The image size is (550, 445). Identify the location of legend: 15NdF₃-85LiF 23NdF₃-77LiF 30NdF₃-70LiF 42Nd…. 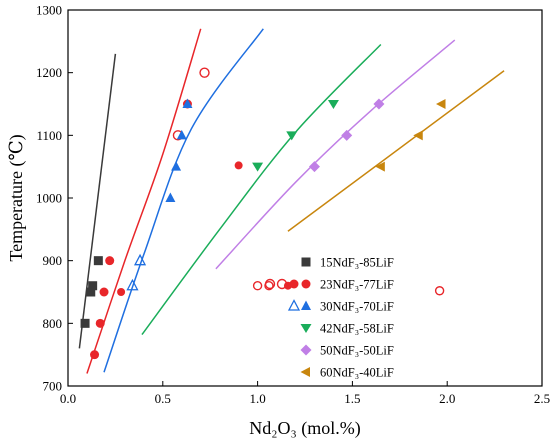
(329, 318).